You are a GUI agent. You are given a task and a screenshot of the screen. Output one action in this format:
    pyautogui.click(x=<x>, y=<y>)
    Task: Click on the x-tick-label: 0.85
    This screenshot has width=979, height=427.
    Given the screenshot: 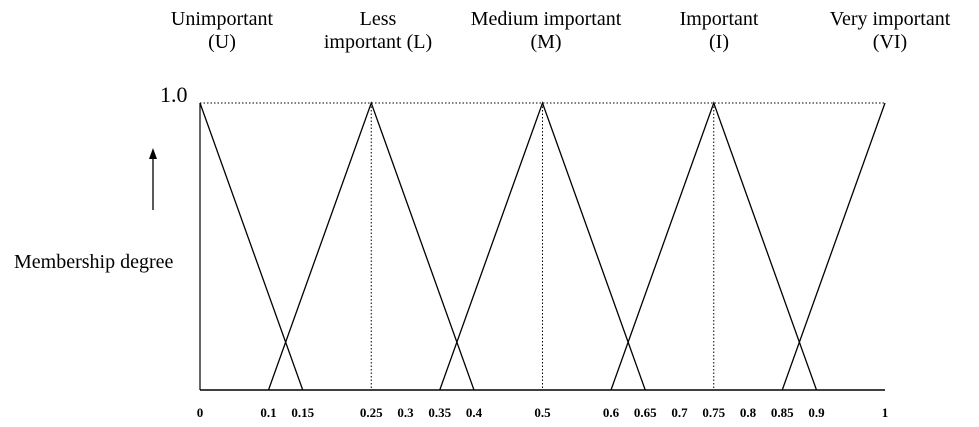 What is the action you would take?
    pyautogui.click(x=782, y=412)
    